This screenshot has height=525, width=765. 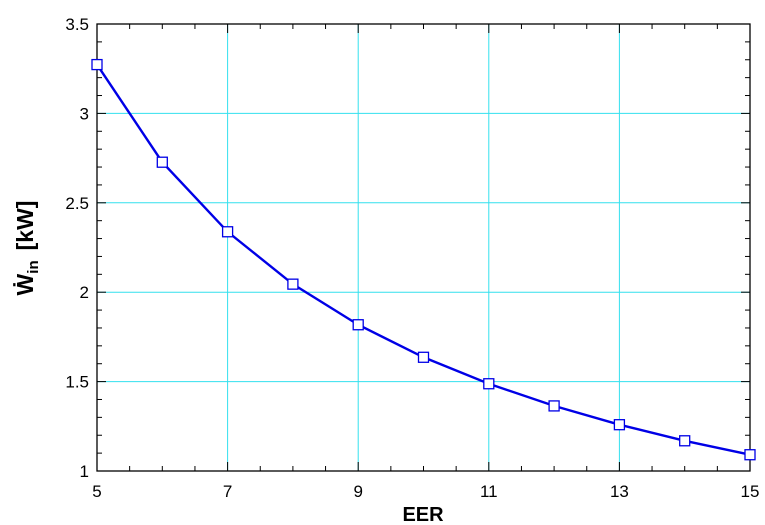 I want to click on y-axis-title: Ẇin [kW], so click(x=27, y=248).